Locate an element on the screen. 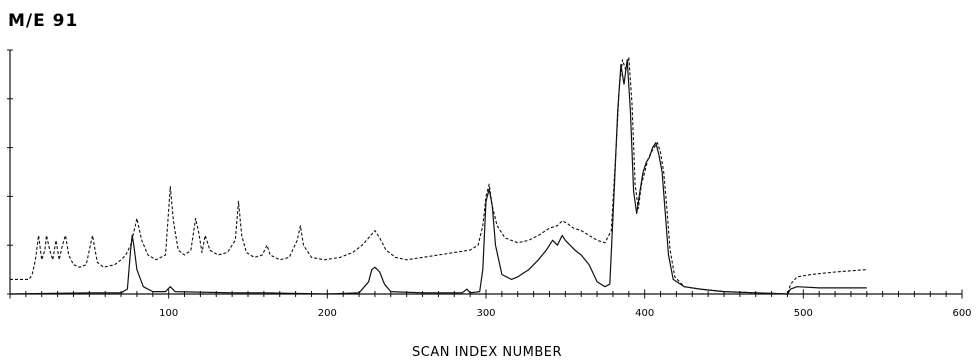 The width and height of the screenshot is (979, 360). chart-title: M/E 91 is located at coordinates (43, 21).